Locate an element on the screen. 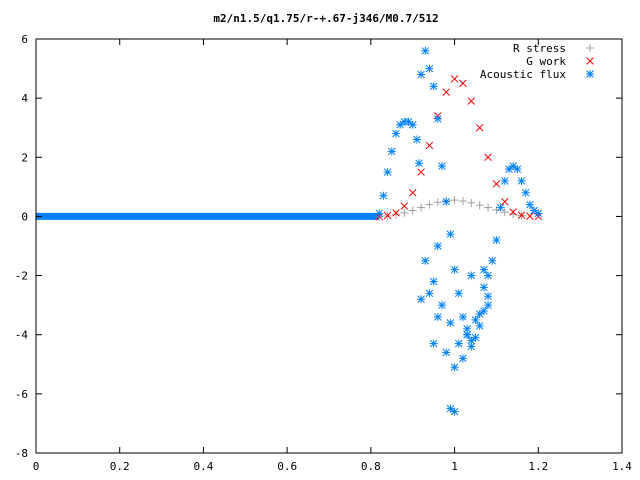 The image size is (640, 480). x-tick-label: 0.8 is located at coordinates (371, 466).